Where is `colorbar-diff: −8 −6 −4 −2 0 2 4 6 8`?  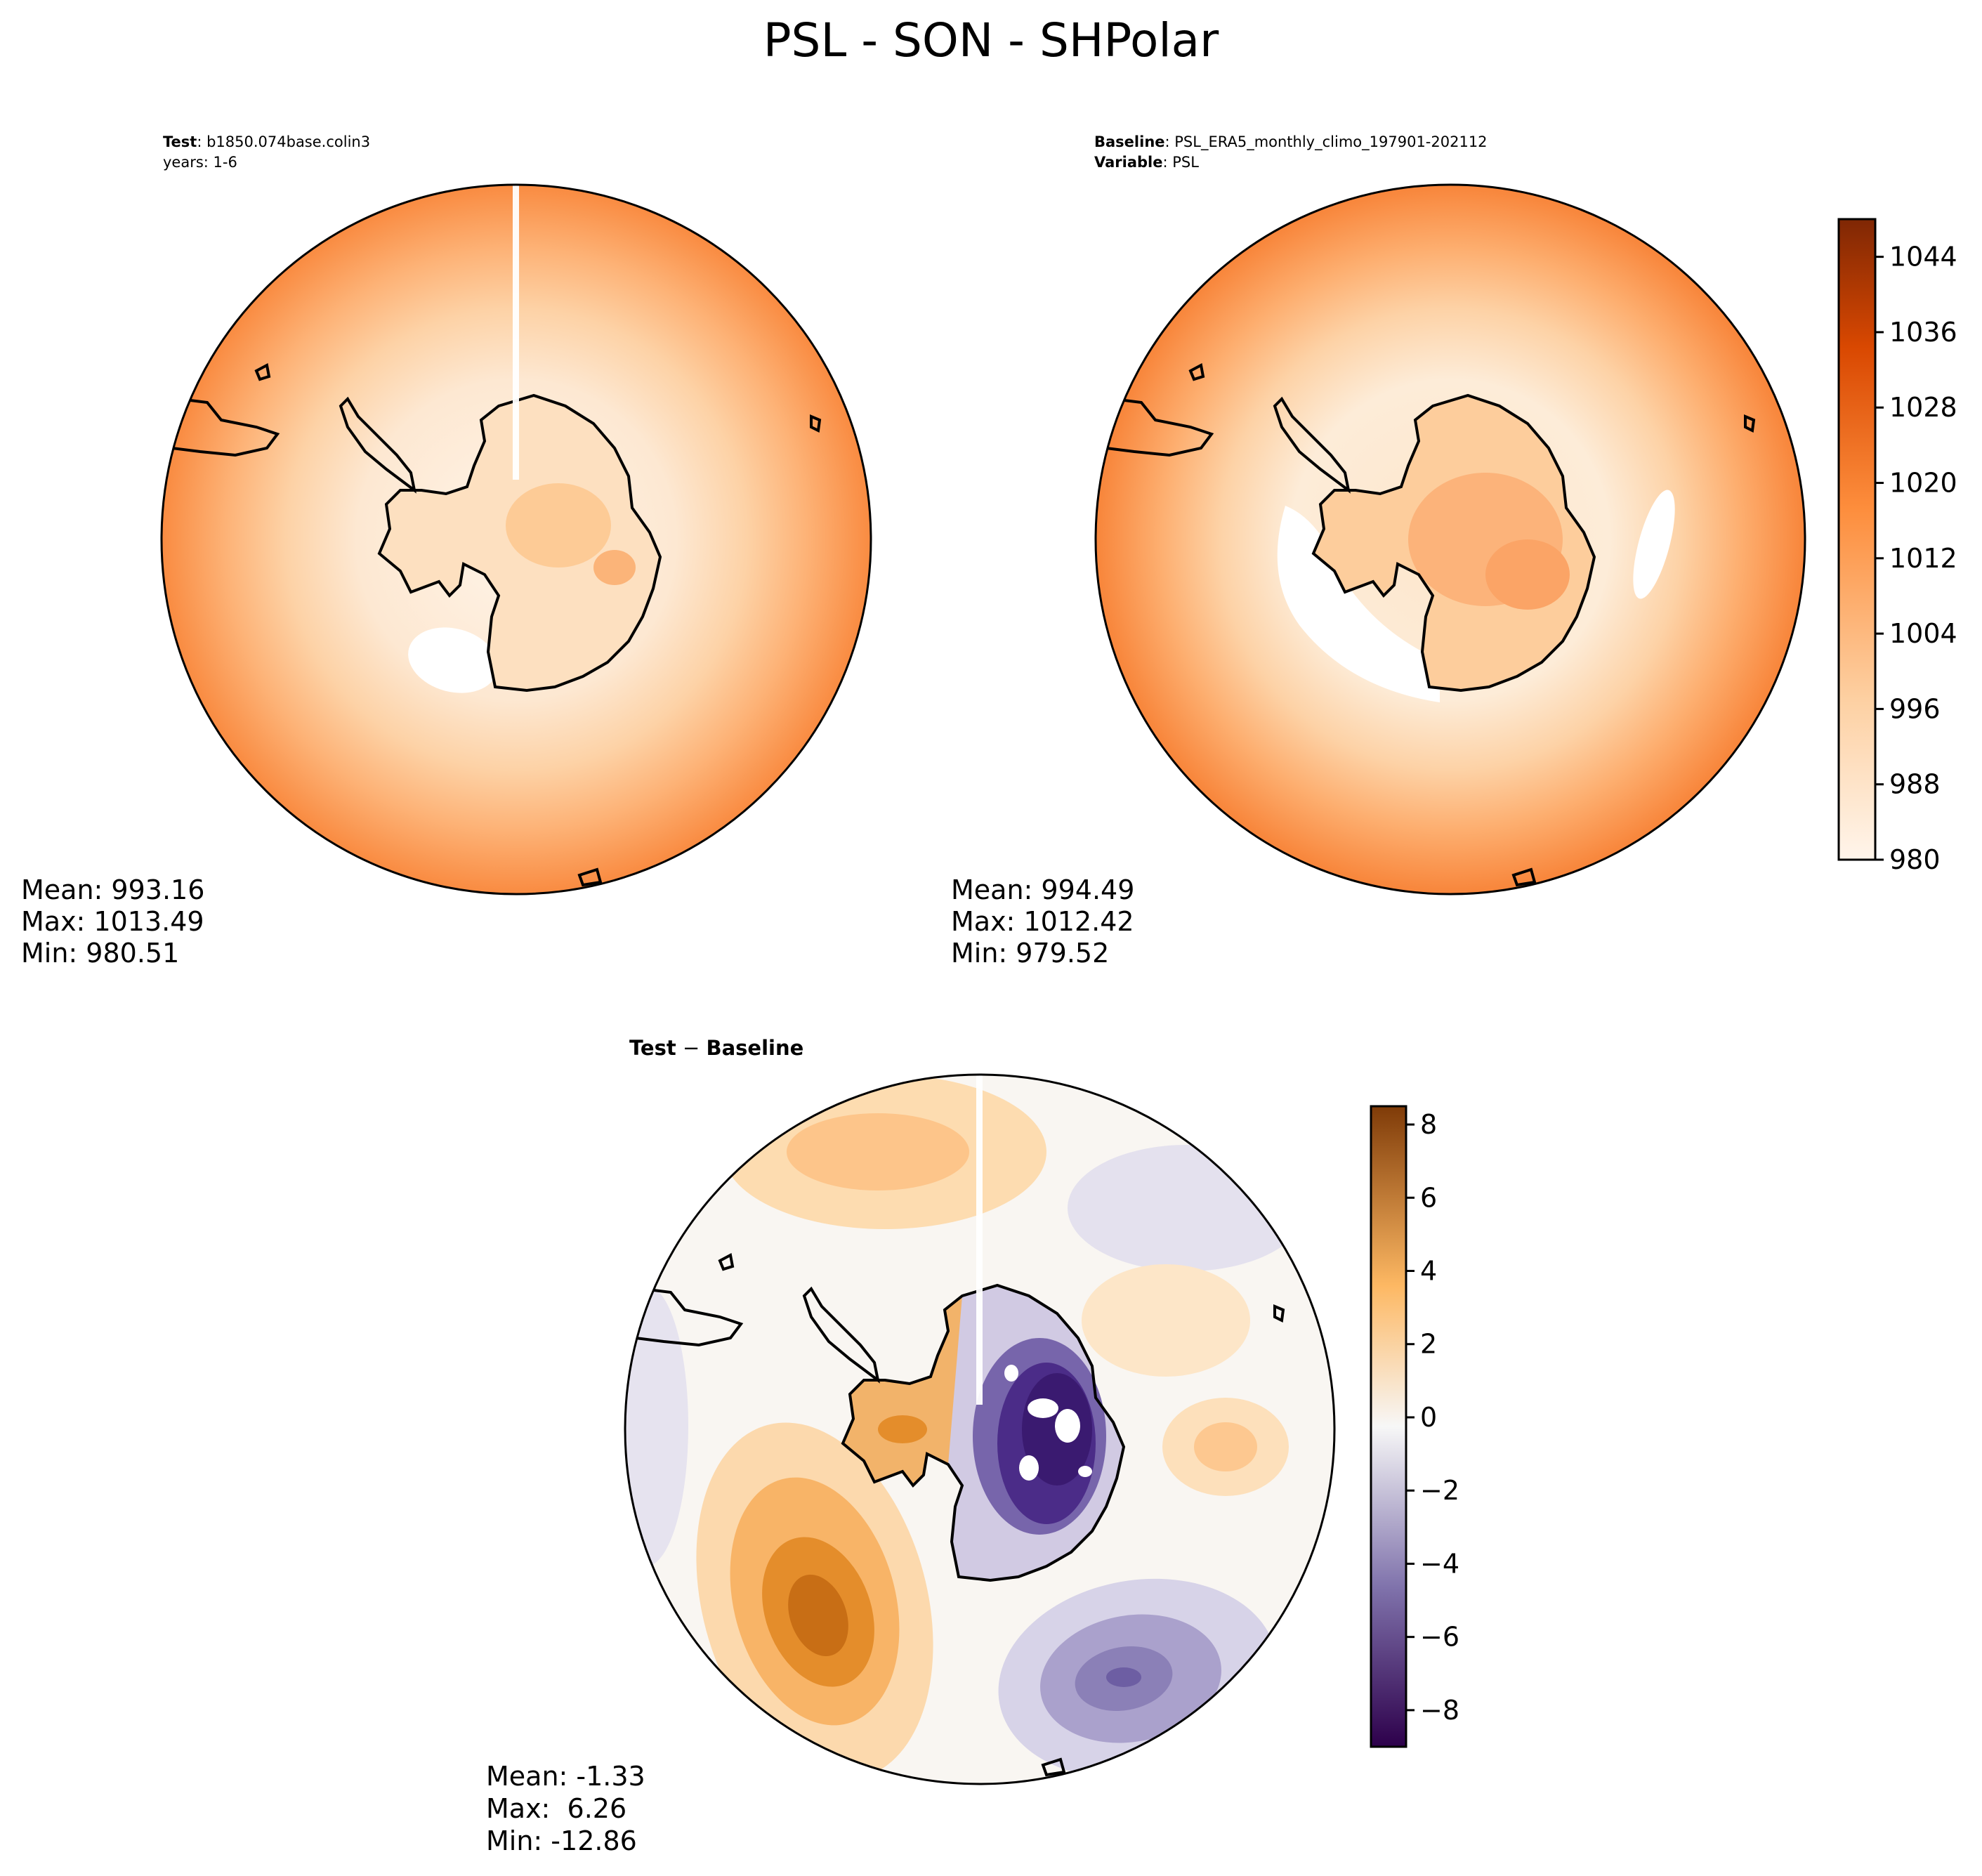
colorbar-diff: −8 −6 −4 −2 0 2 4 6 8 is located at coordinates (1414, 1427).